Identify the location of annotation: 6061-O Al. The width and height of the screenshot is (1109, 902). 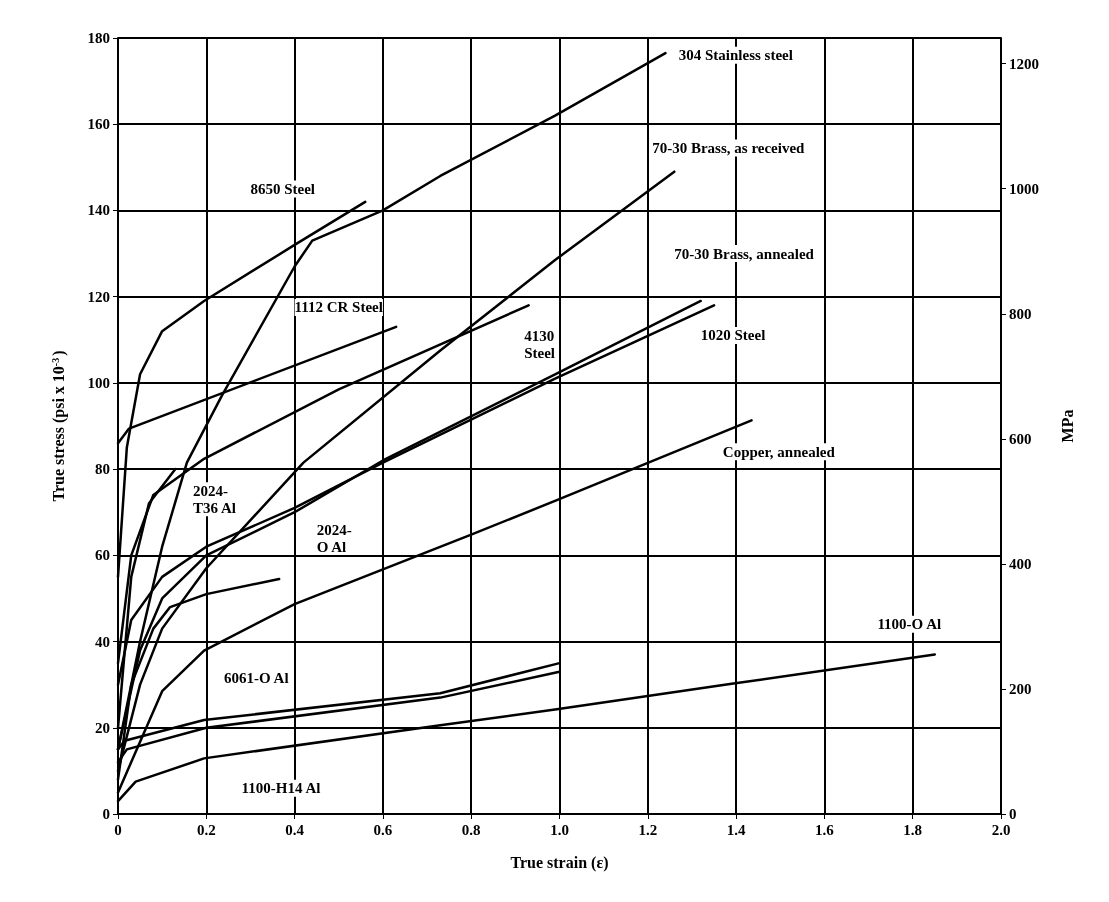
(256, 678).